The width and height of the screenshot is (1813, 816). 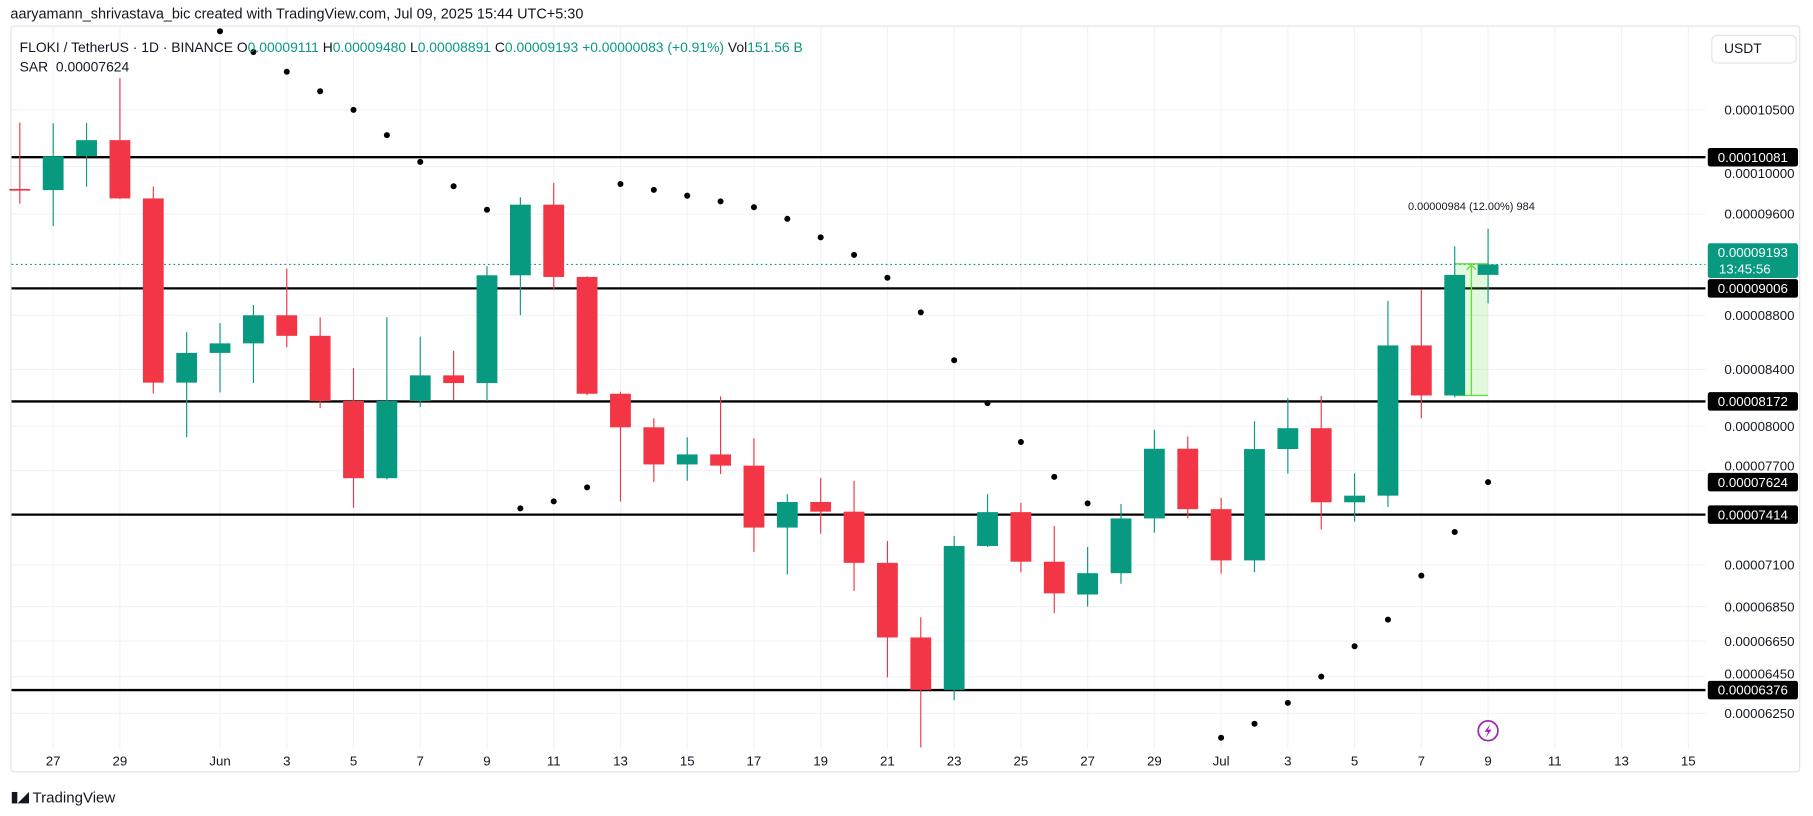 What do you see at coordinates (1488, 730) in the screenshot?
I see `lightning-icon` at bounding box center [1488, 730].